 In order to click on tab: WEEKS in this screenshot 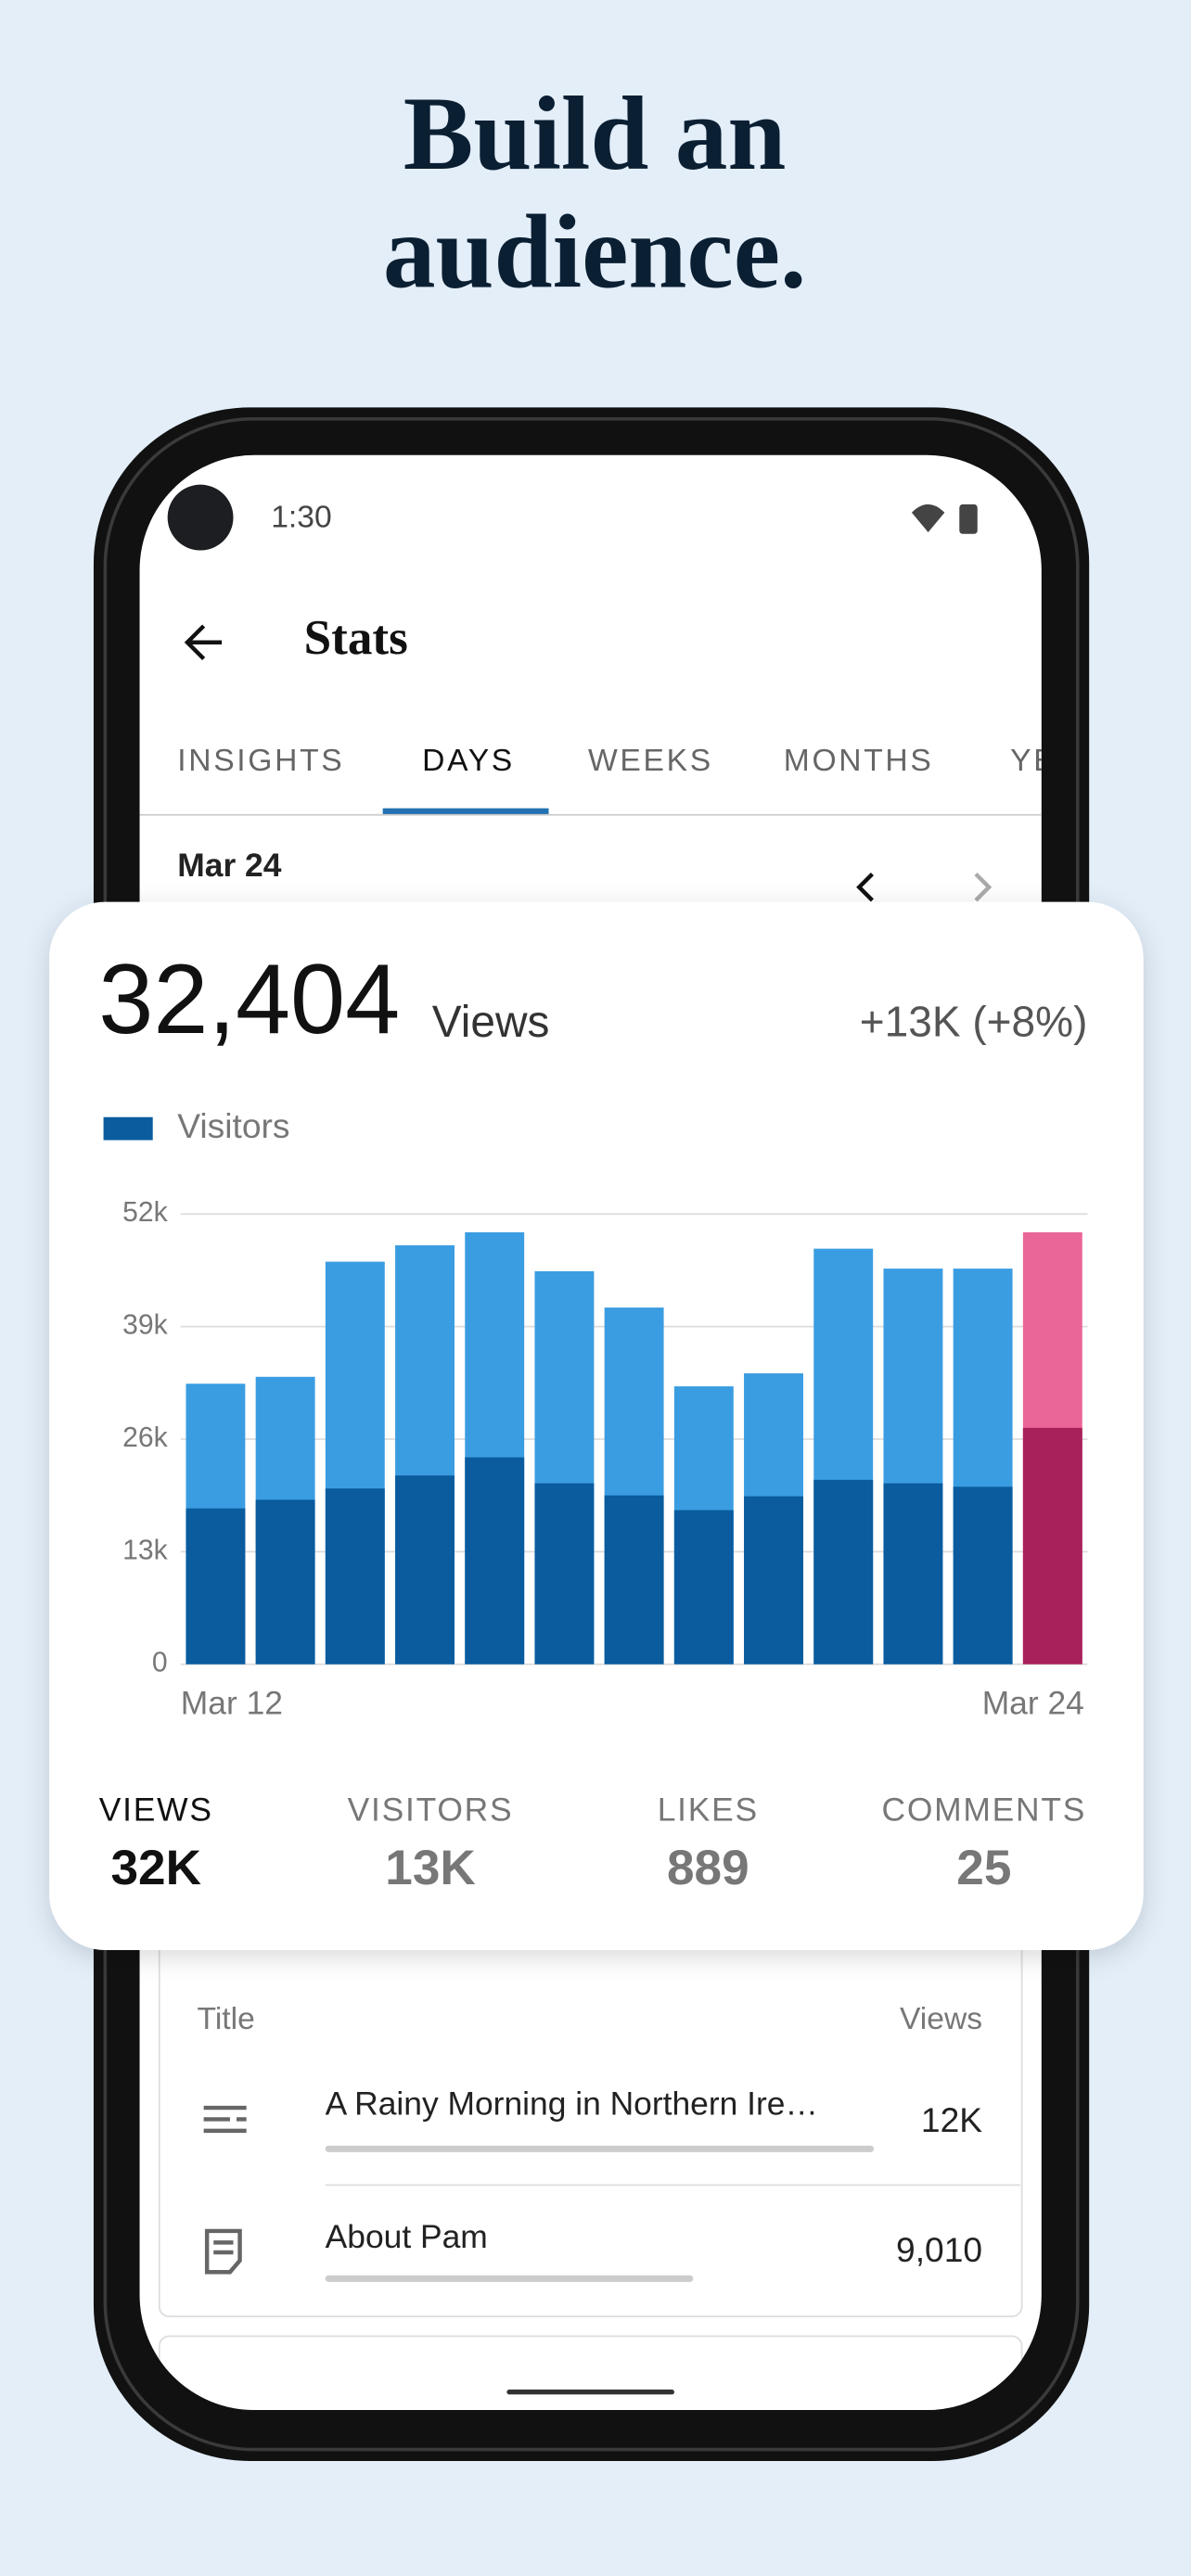, I will do `click(650, 761)`.